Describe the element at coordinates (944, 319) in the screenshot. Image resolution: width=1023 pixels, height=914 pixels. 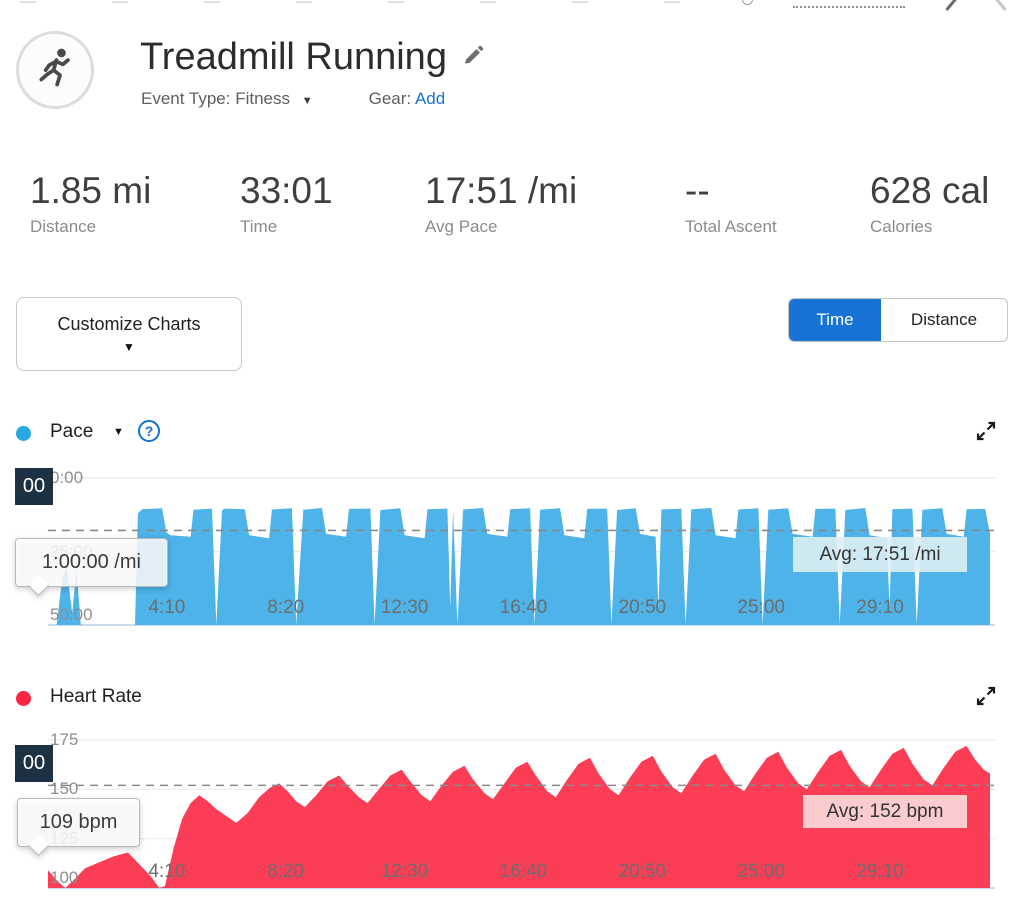
I see `toggle-option-distance: Distance` at that location.